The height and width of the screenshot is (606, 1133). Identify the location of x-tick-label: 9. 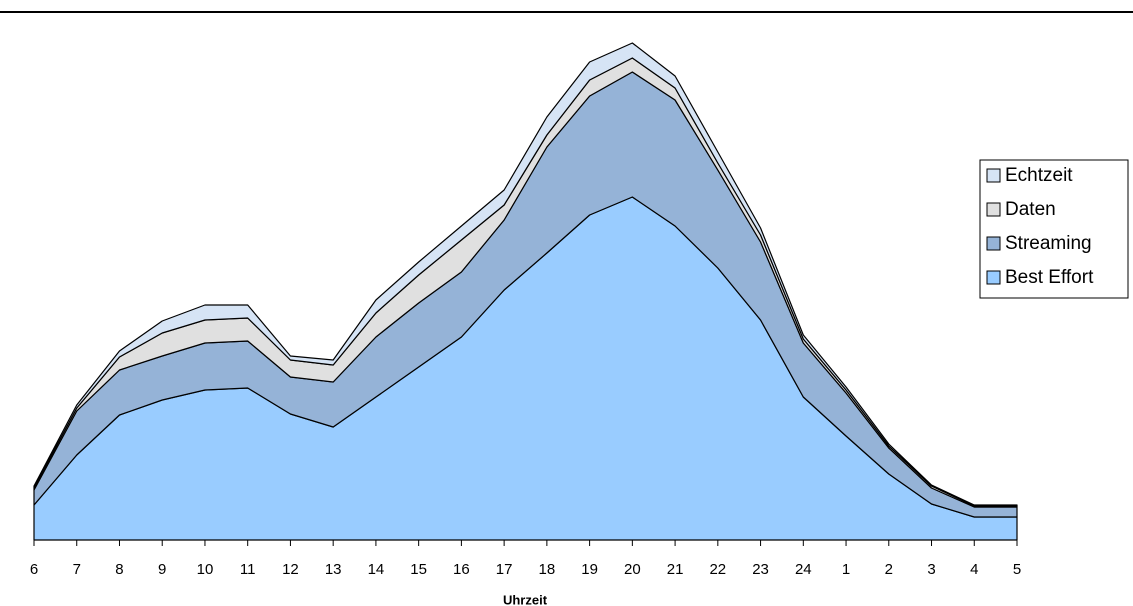
(162, 569).